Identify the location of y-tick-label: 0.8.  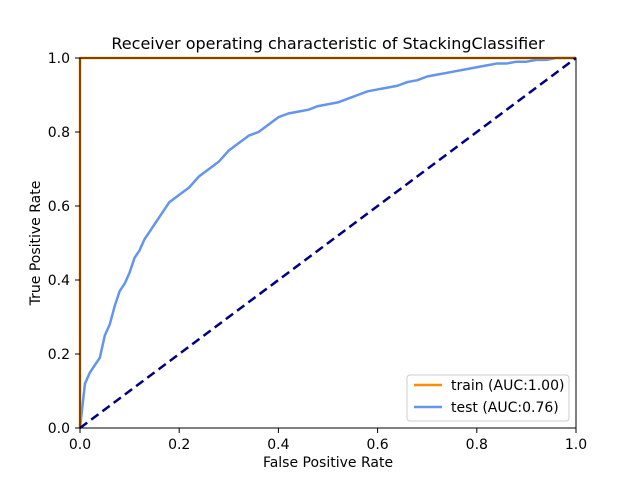
(59, 133).